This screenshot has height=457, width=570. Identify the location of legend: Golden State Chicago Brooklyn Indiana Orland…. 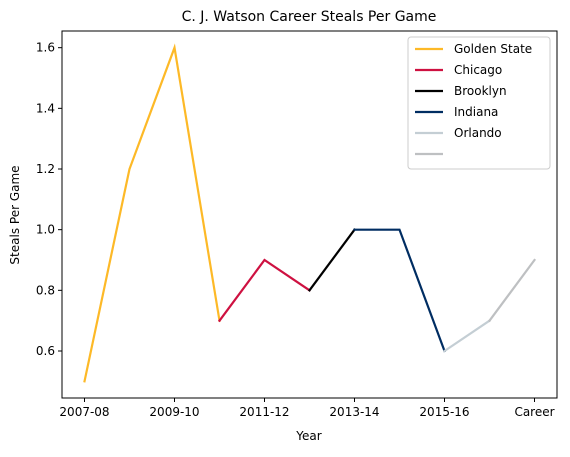
(479, 103).